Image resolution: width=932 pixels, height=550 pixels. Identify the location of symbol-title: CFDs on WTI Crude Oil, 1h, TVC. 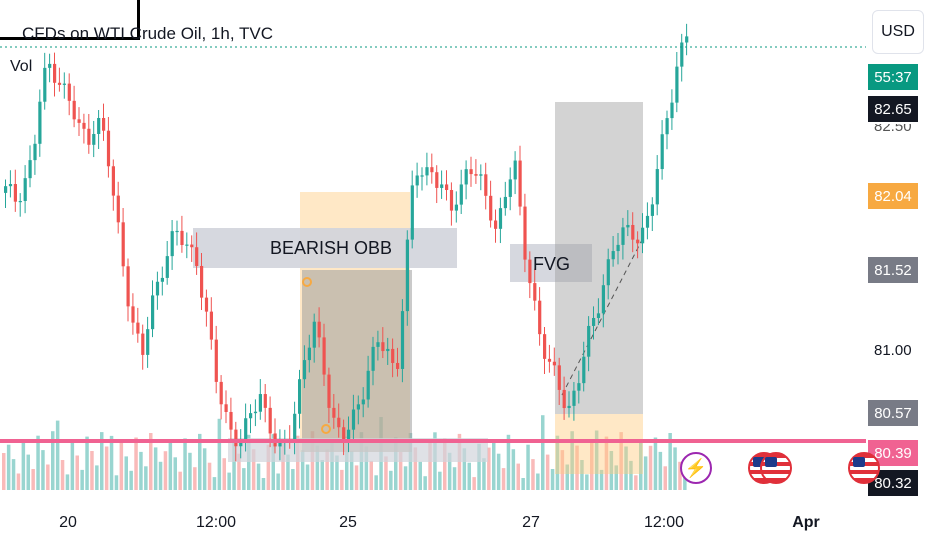
(147, 33).